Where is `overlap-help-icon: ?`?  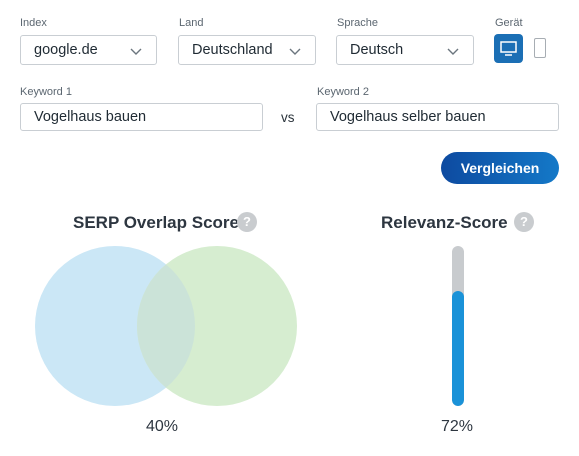
overlap-help-icon: ? is located at coordinates (247, 222).